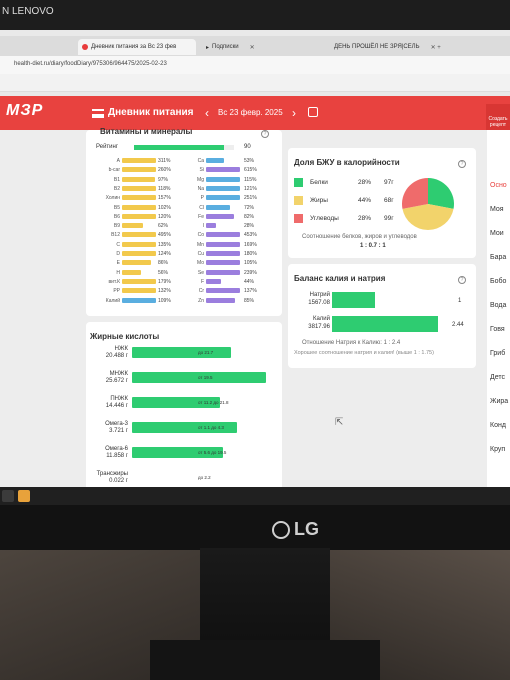 The image size is (510, 680). What do you see at coordinates (498, 185) in the screenshot?
I see `category-item: Осно` at bounding box center [498, 185].